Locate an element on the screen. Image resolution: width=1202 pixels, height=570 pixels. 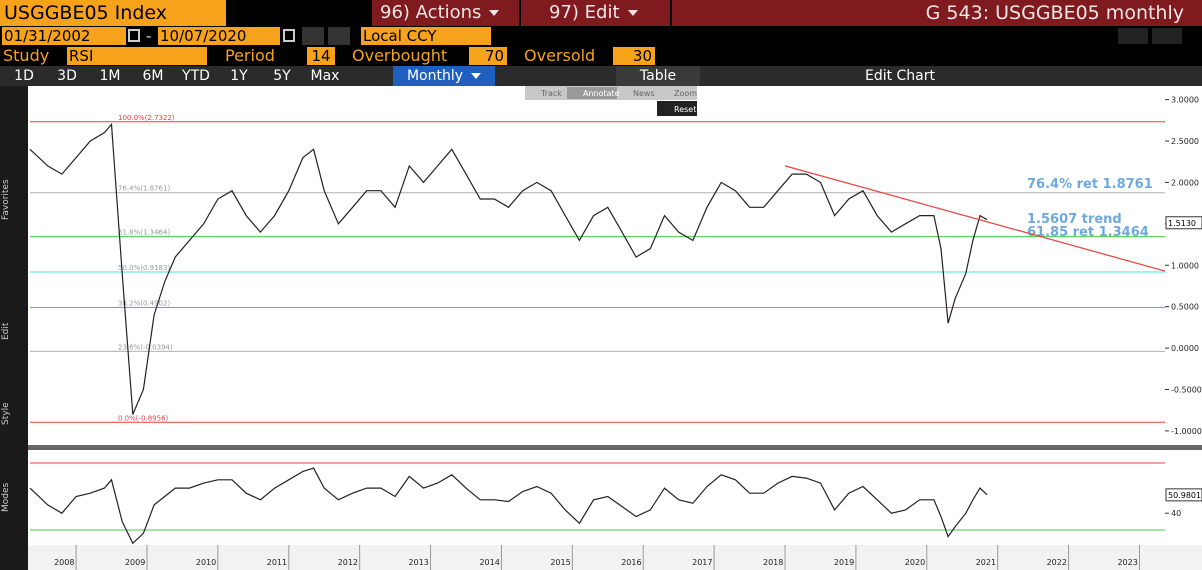
reset-button is located at coordinates (677, 108).